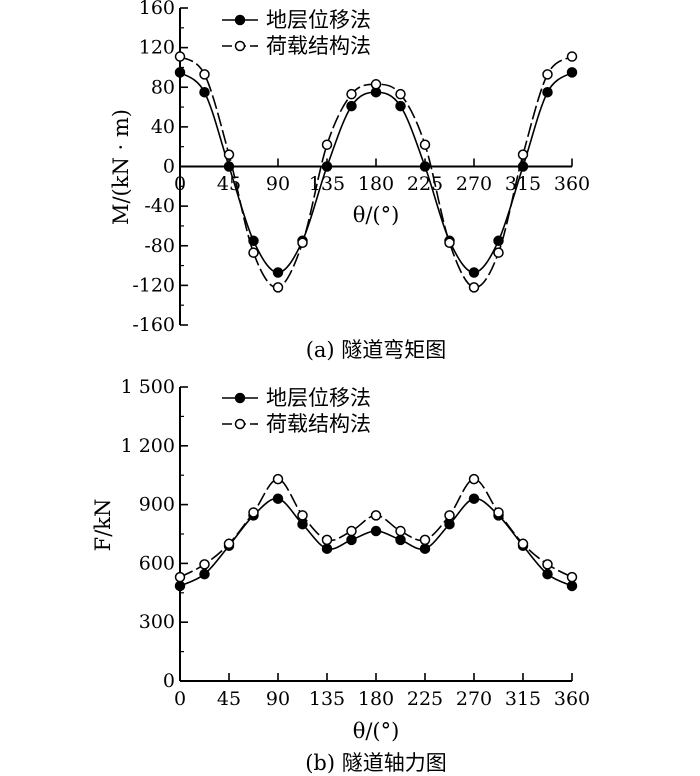 The image size is (700, 776). I want to click on axial-caption: (b) 隧道轴力图, so click(376, 763).